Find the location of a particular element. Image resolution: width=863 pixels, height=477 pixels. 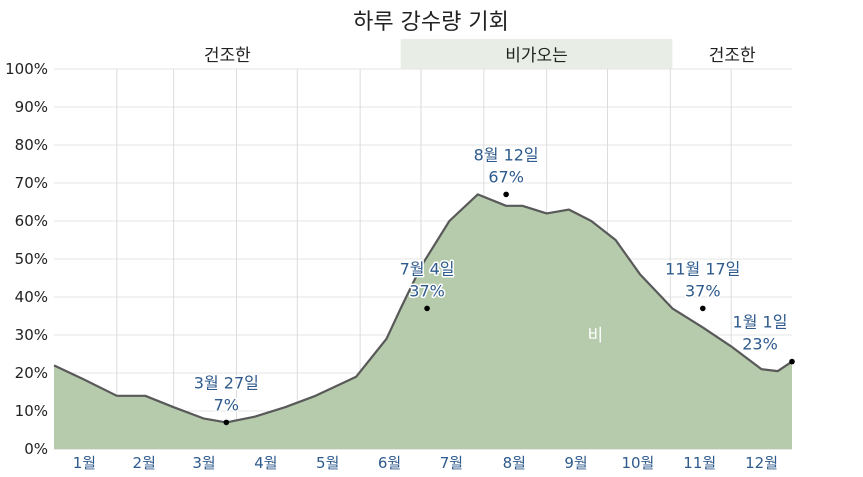

season-bands: 건조한 비가오는 건조한 is located at coordinates (480, 54).